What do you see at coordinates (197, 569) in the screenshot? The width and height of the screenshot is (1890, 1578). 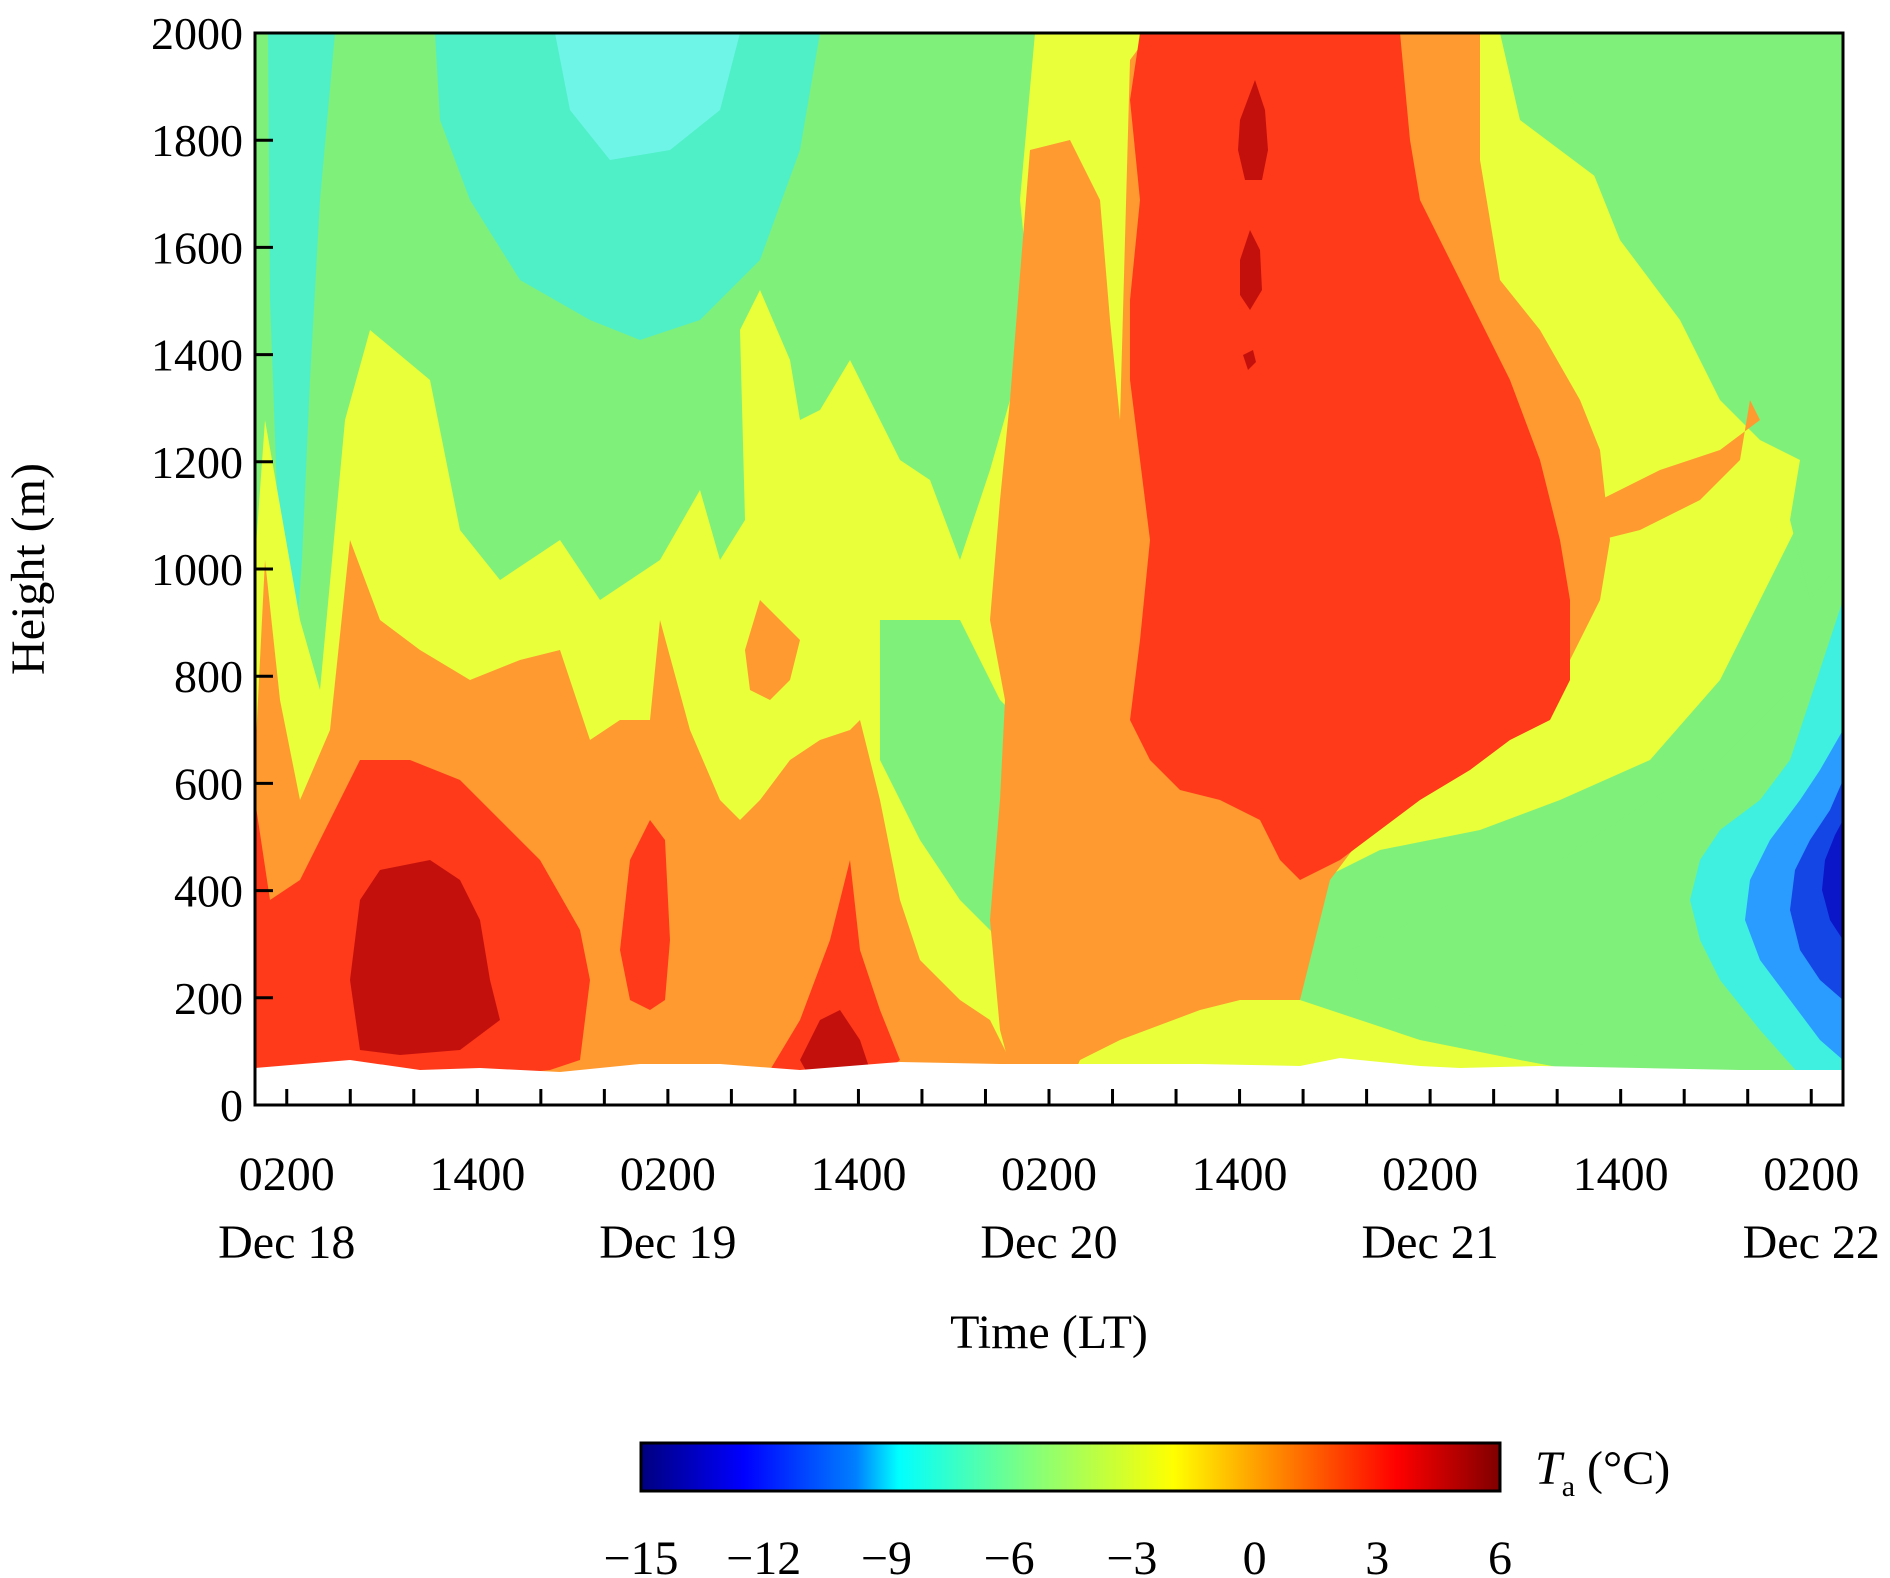 I see `y-tick-label: 1000` at bounding box center [197, 569].